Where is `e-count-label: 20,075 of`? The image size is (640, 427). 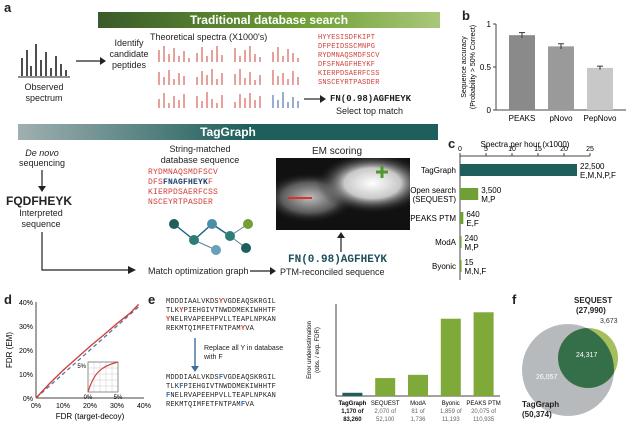
e-count-label: 20,075 of is located at coordinates (483, 412).